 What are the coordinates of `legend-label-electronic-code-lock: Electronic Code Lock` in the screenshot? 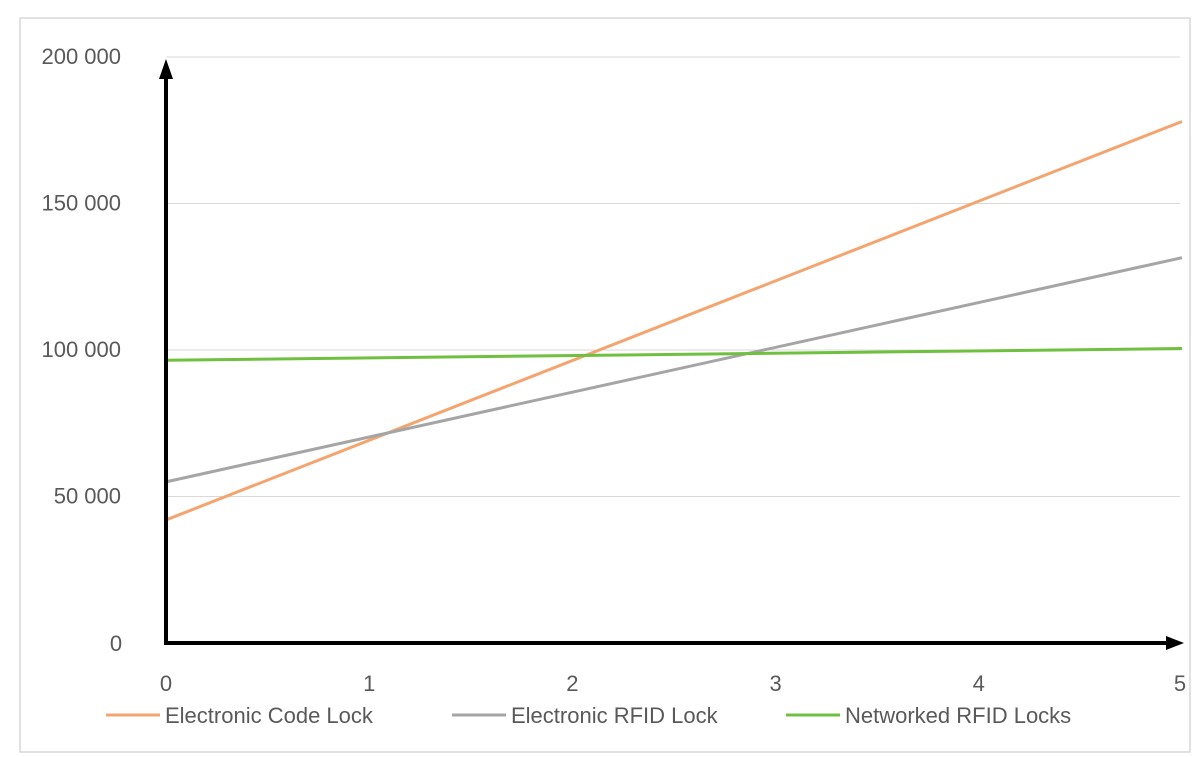 It's located at (269, 715).